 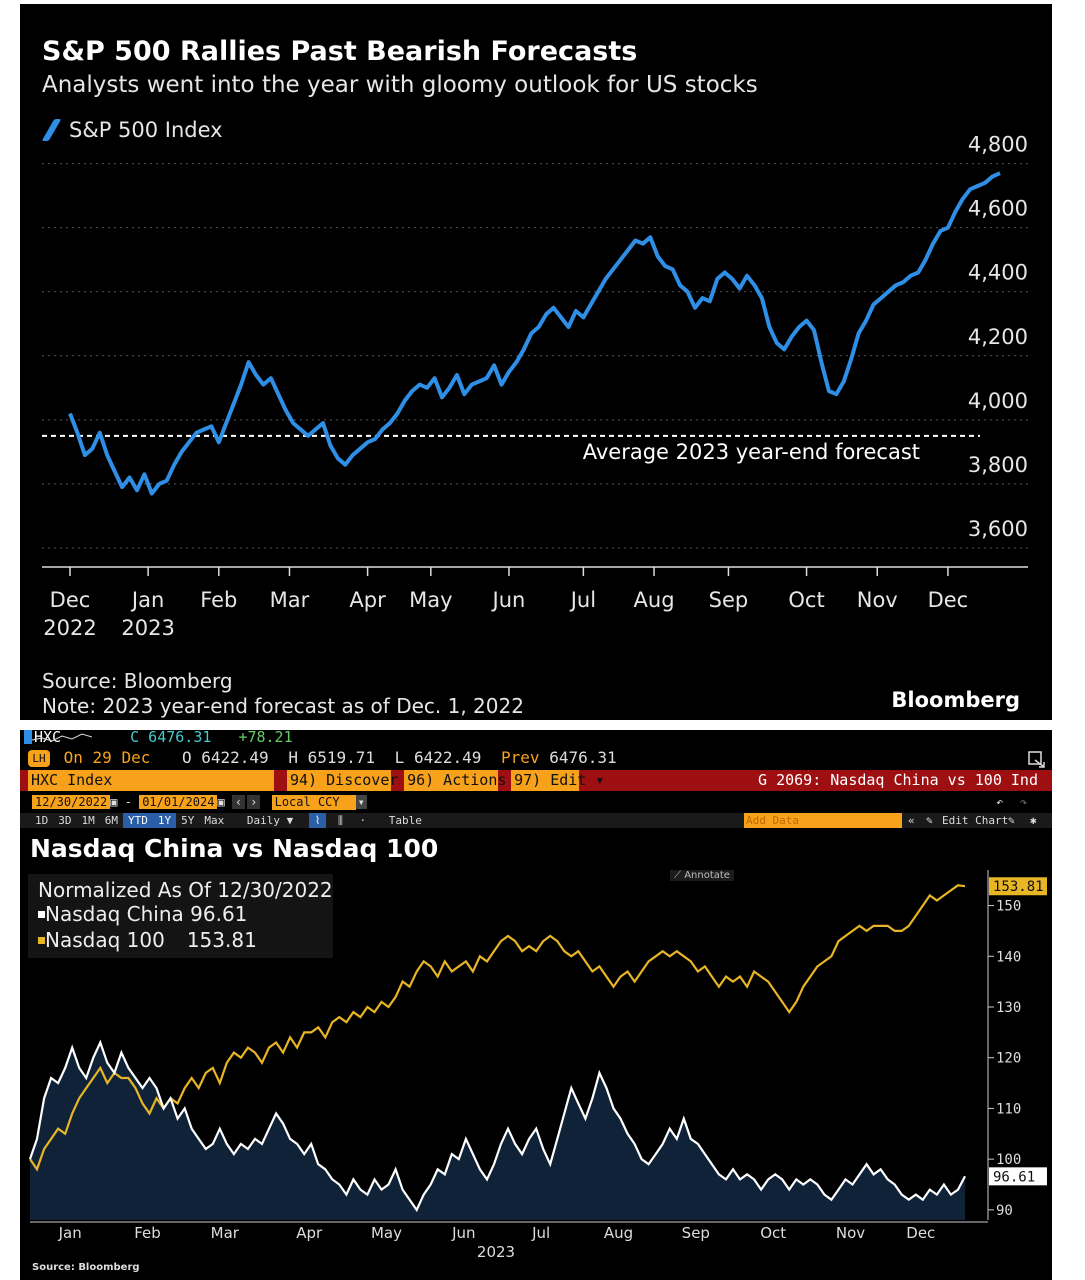 I want to click on period-1d: 1D, so click(x=42, y=820).